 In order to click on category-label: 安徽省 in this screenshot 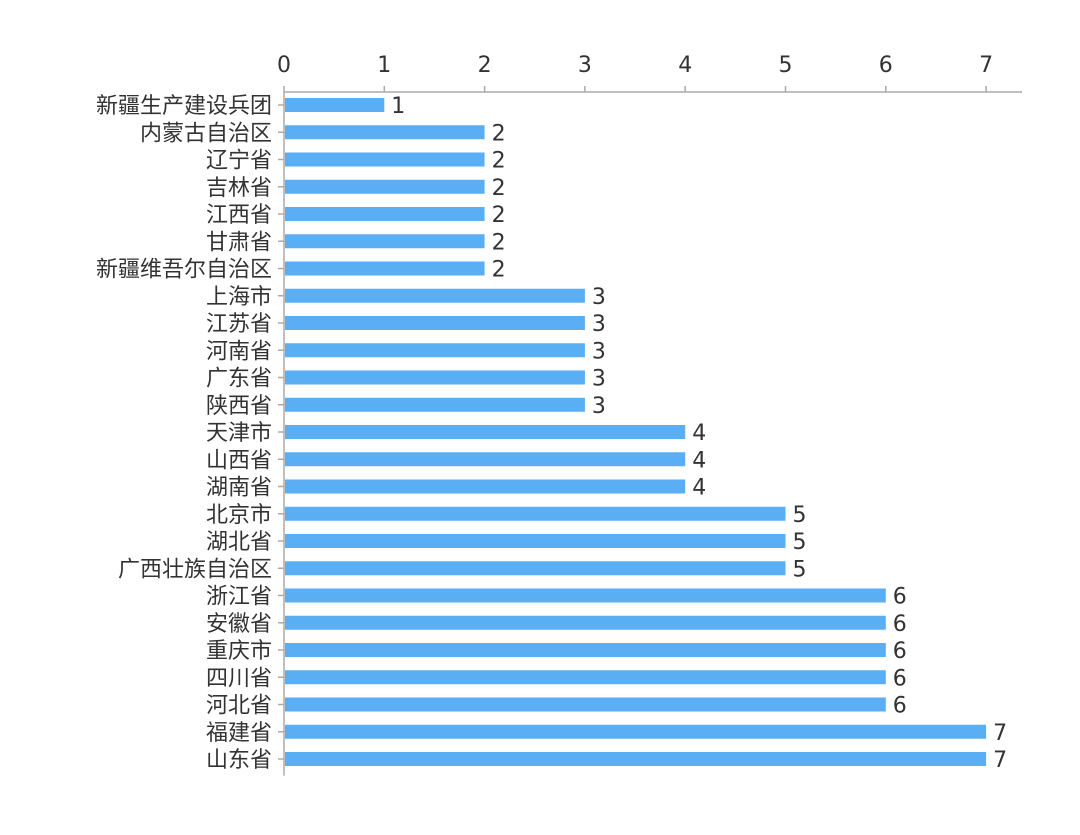, I will do `click(239, 624)`.